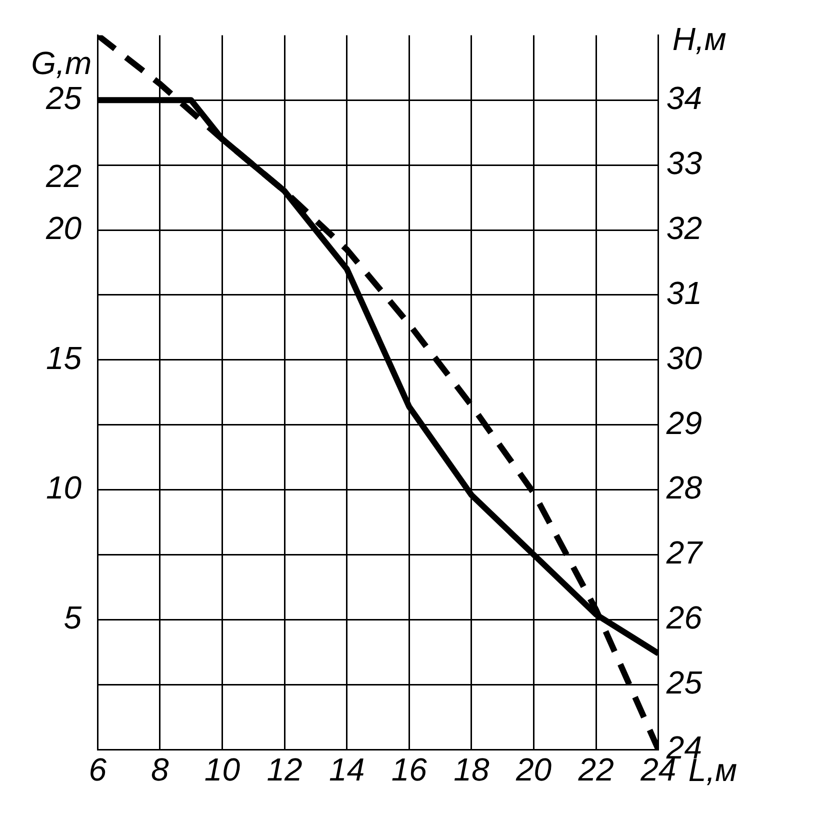 This screenshot has width=832, height=813. I want to click on y2-tick-label: 30, so click(684, 358).